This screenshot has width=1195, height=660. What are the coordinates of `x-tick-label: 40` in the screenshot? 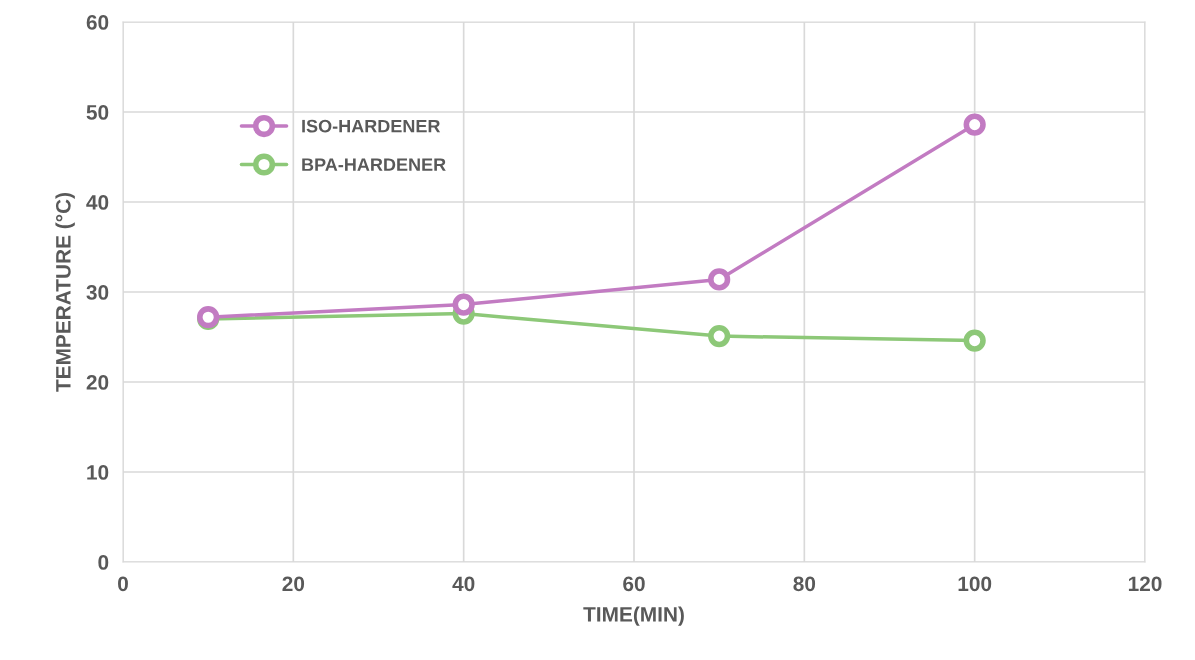 It's located at (463, 584).